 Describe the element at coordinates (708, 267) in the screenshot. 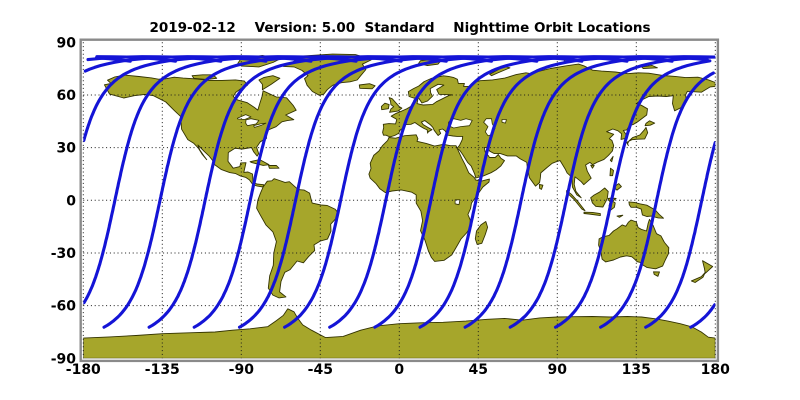

I see `land-new-zealand-north` at that location.